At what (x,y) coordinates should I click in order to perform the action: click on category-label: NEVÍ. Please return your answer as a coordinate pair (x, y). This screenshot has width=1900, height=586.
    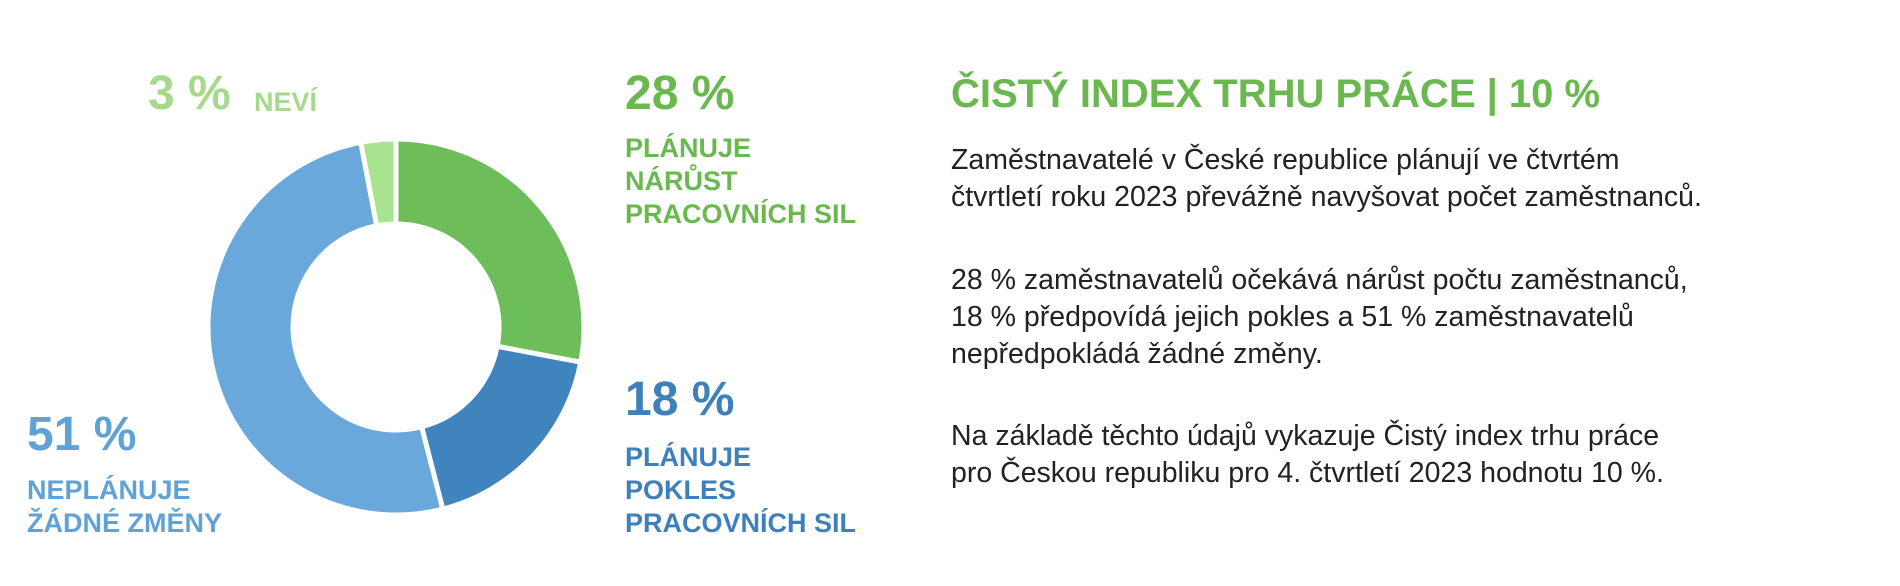
    Looking at the image, I should click on (286, 102).